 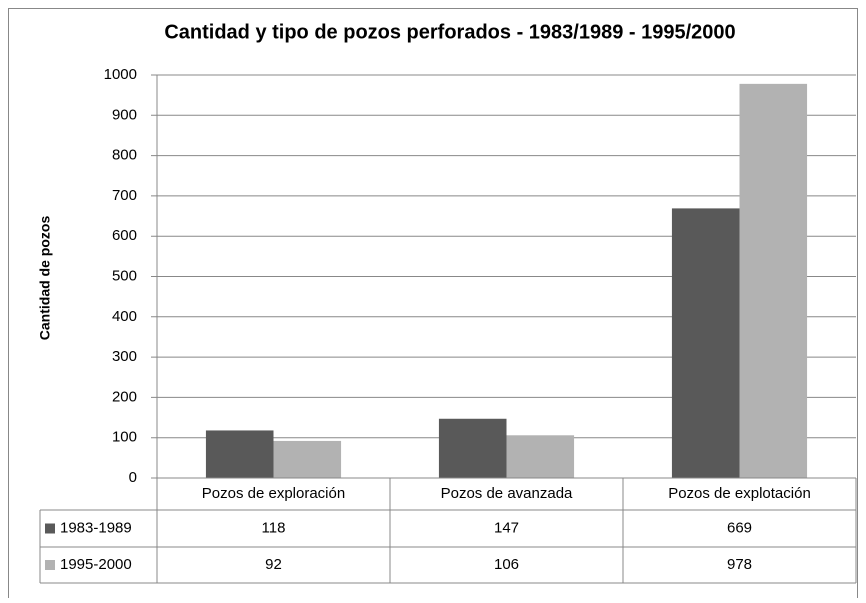 I want to click on y-tick-label: 500, so click(x=124, y=275).